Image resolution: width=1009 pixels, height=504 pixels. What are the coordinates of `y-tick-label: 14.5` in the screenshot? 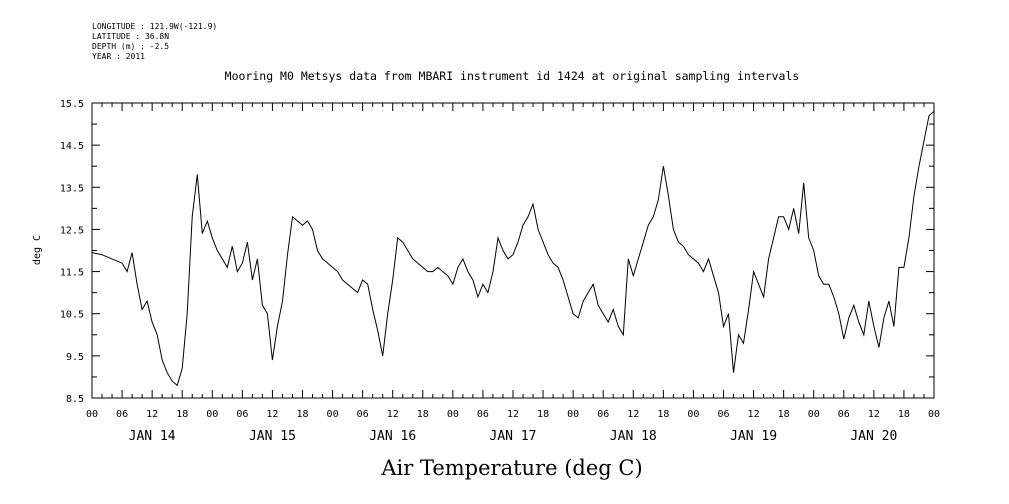 It's located at (72, 146).